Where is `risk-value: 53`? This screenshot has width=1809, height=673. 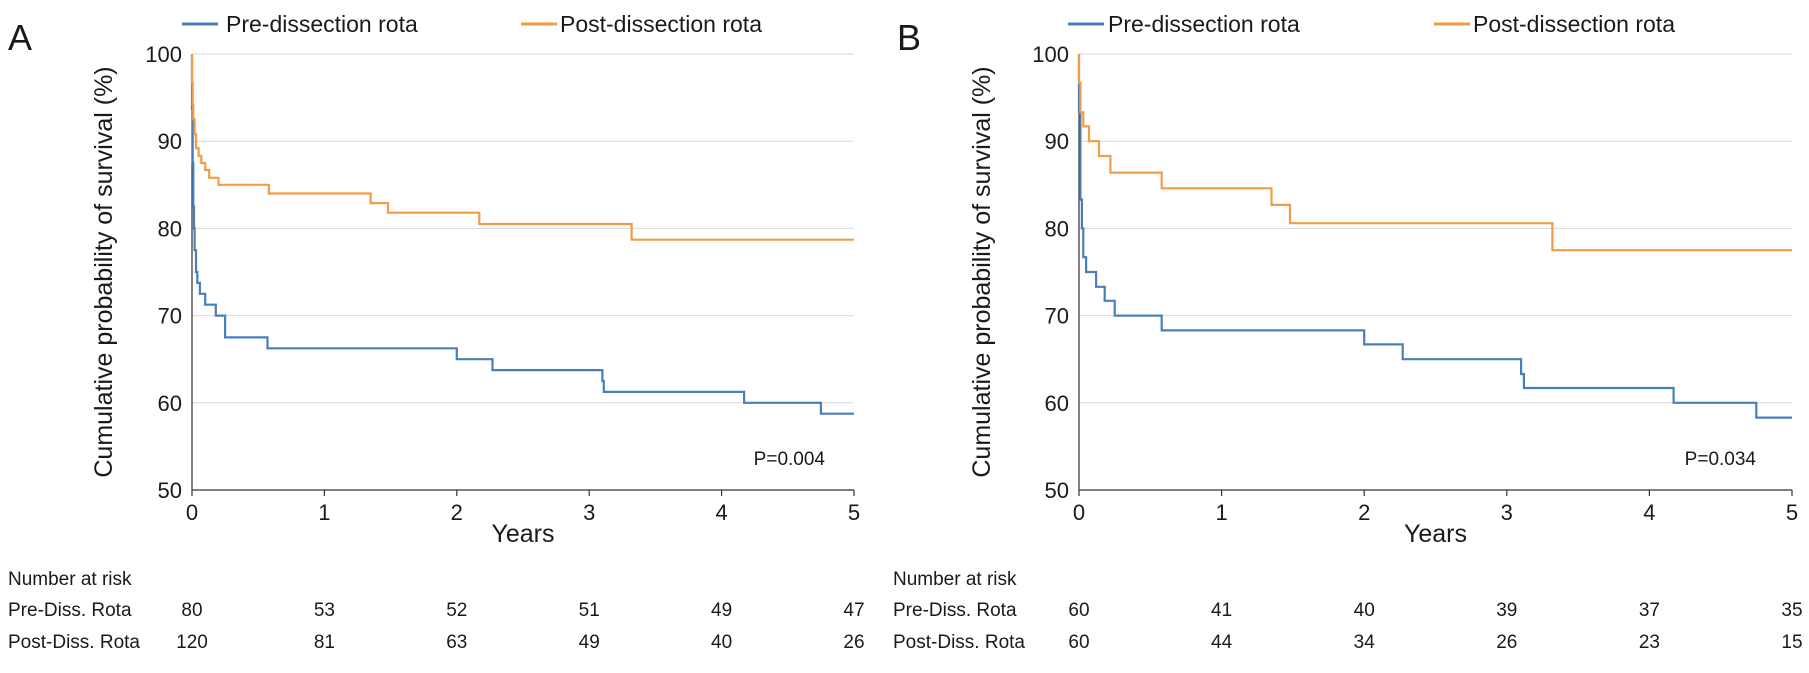 risk-value: 53 is located at coordinates (324, 610).